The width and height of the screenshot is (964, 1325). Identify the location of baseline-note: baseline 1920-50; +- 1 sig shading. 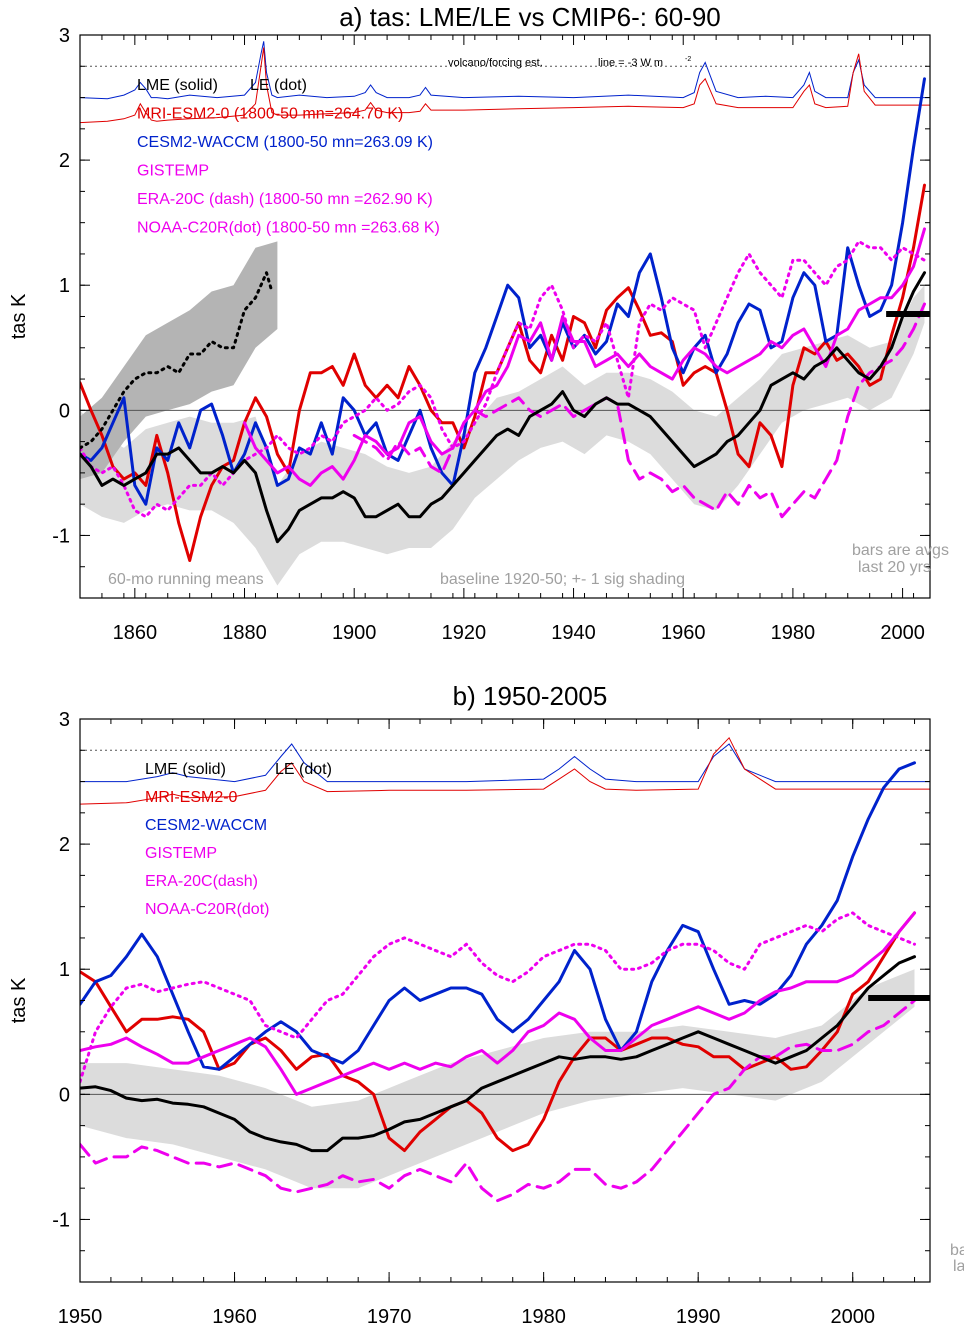
(562, 579).